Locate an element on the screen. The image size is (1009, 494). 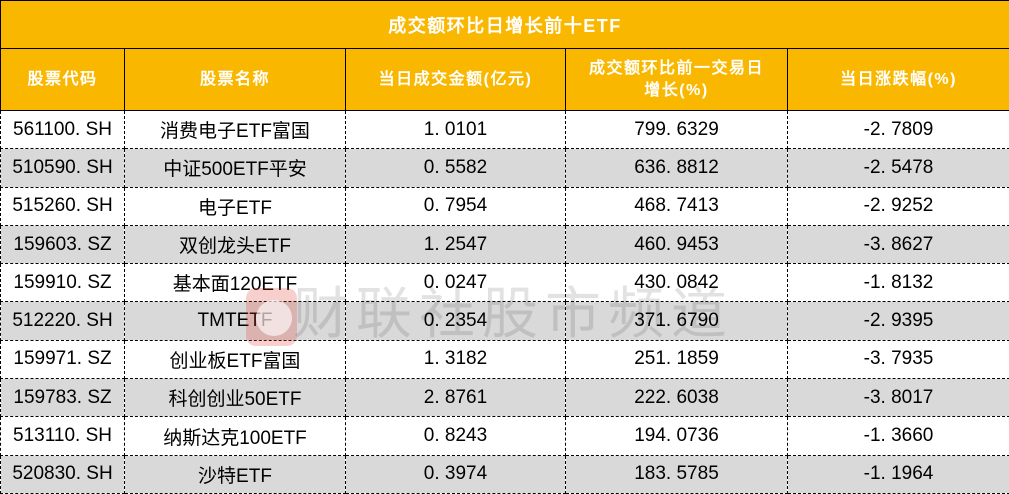
change-cell: -2. 5478 is located at coordinates (897, 168).